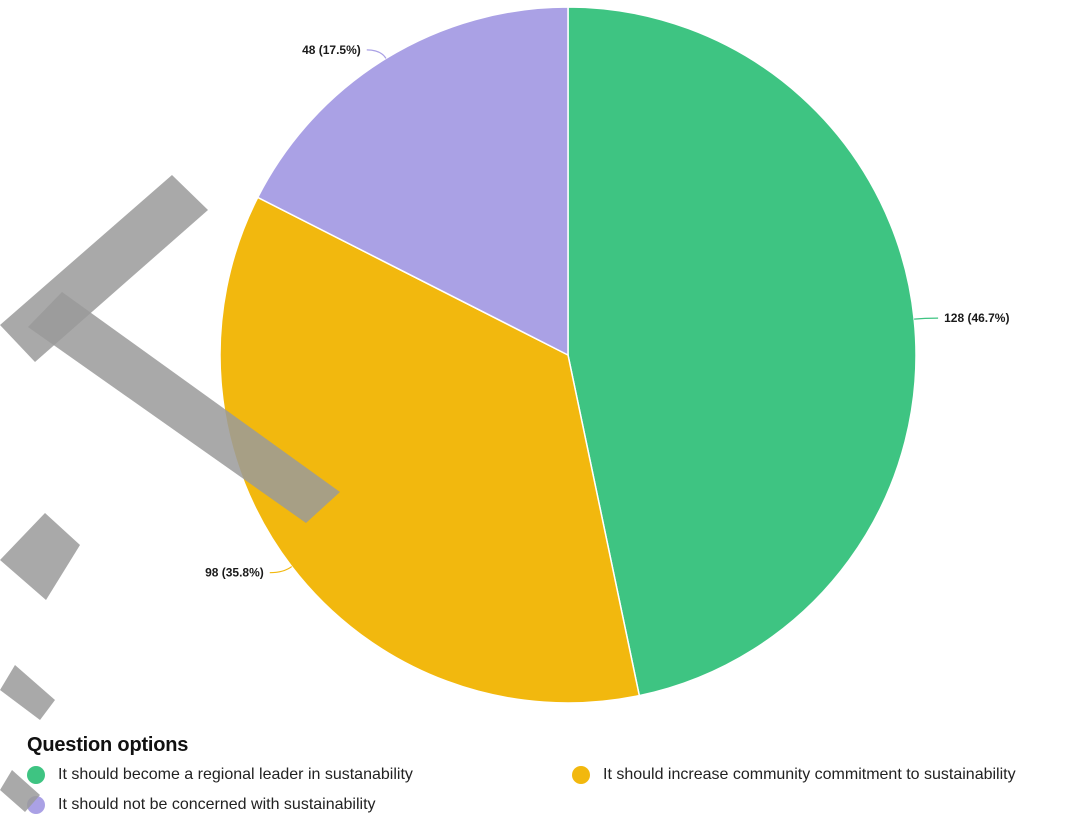 This screenshot has width=1071, height=835. What do you see at coordinates (36, 805) in the screenshot?
I see `legend-dot-purple-icon` at bounding box center [36, 805].